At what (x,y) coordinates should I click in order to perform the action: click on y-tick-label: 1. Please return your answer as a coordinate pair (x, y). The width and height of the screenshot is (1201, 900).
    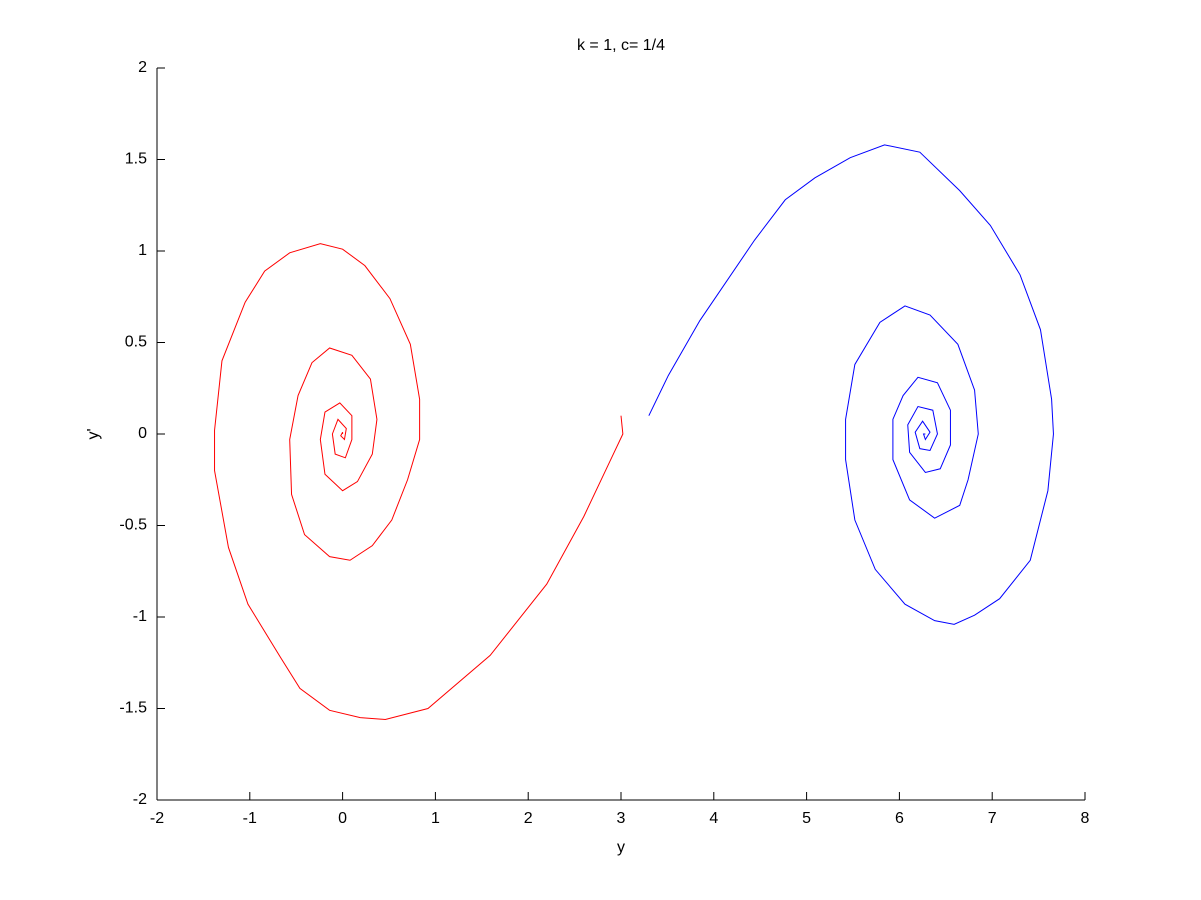
    Looking at the image, I should click on (142, 250).